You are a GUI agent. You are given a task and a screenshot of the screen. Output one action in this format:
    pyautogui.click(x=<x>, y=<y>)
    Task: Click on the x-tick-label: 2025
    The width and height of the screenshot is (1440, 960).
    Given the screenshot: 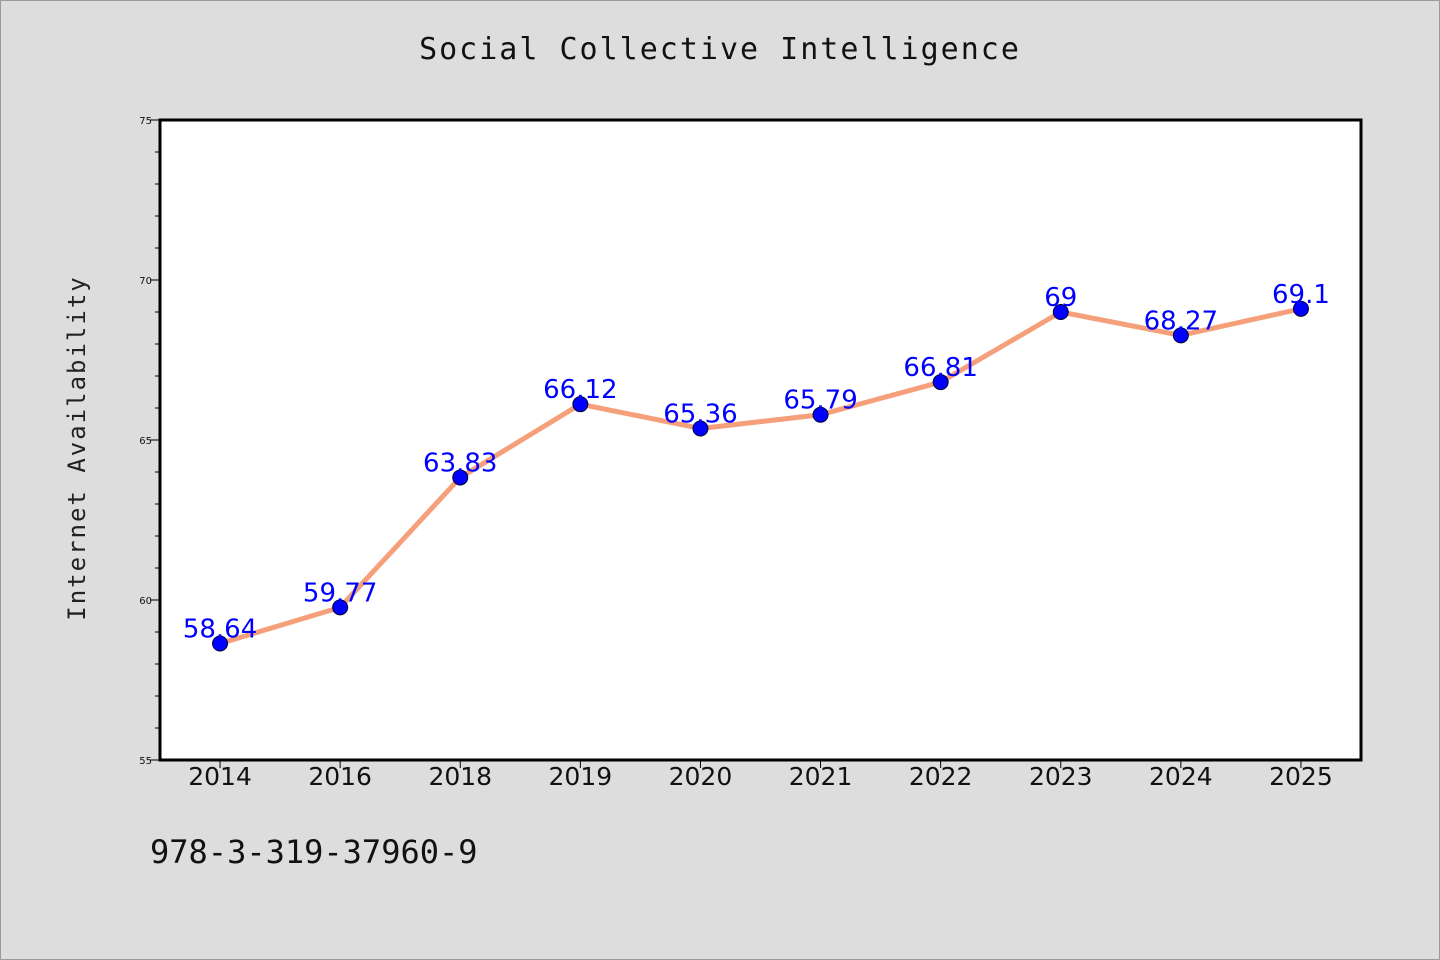 What is the action you would take?
    pyautogui.click(x=1301, y=776)
    